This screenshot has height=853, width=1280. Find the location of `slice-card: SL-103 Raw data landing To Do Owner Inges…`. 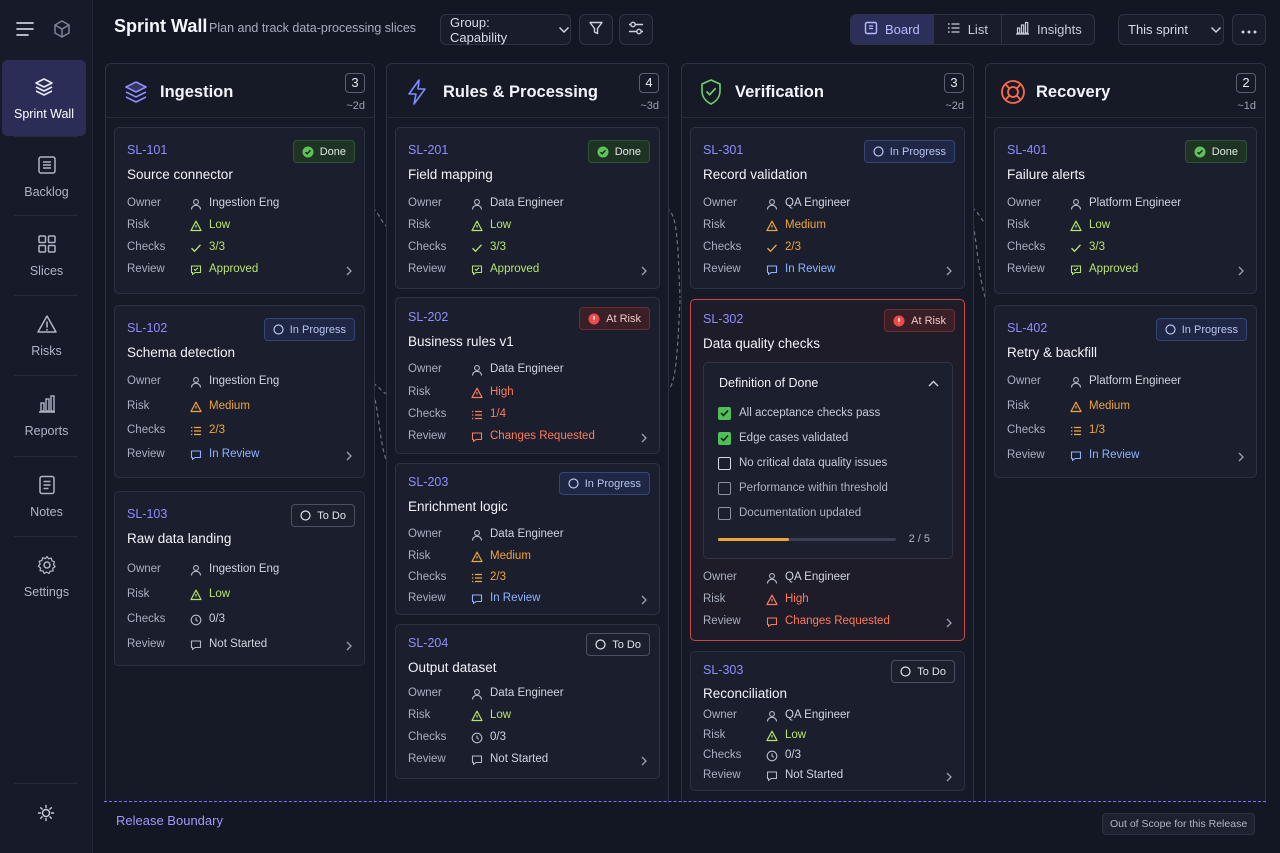

slice-card: SL-103 Raw data landing To Do Owner Inges… is located at coordinates (239, 578).